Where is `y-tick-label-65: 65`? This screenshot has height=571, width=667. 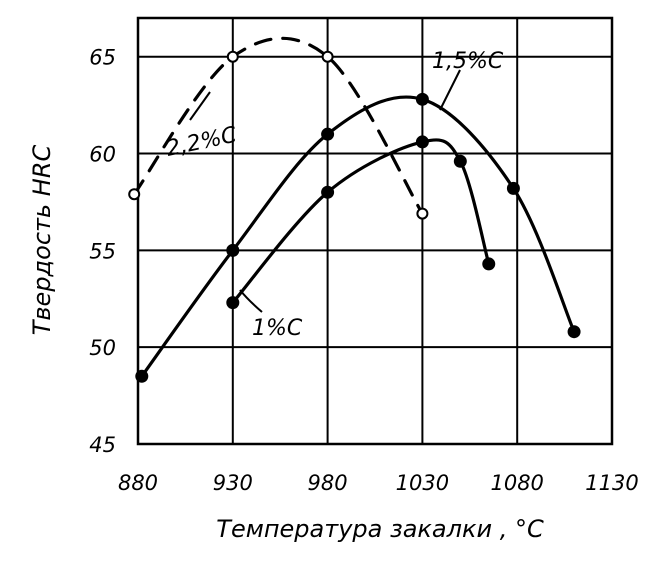 y-tick-label-65: 65 is located at coordinates (102, 58).